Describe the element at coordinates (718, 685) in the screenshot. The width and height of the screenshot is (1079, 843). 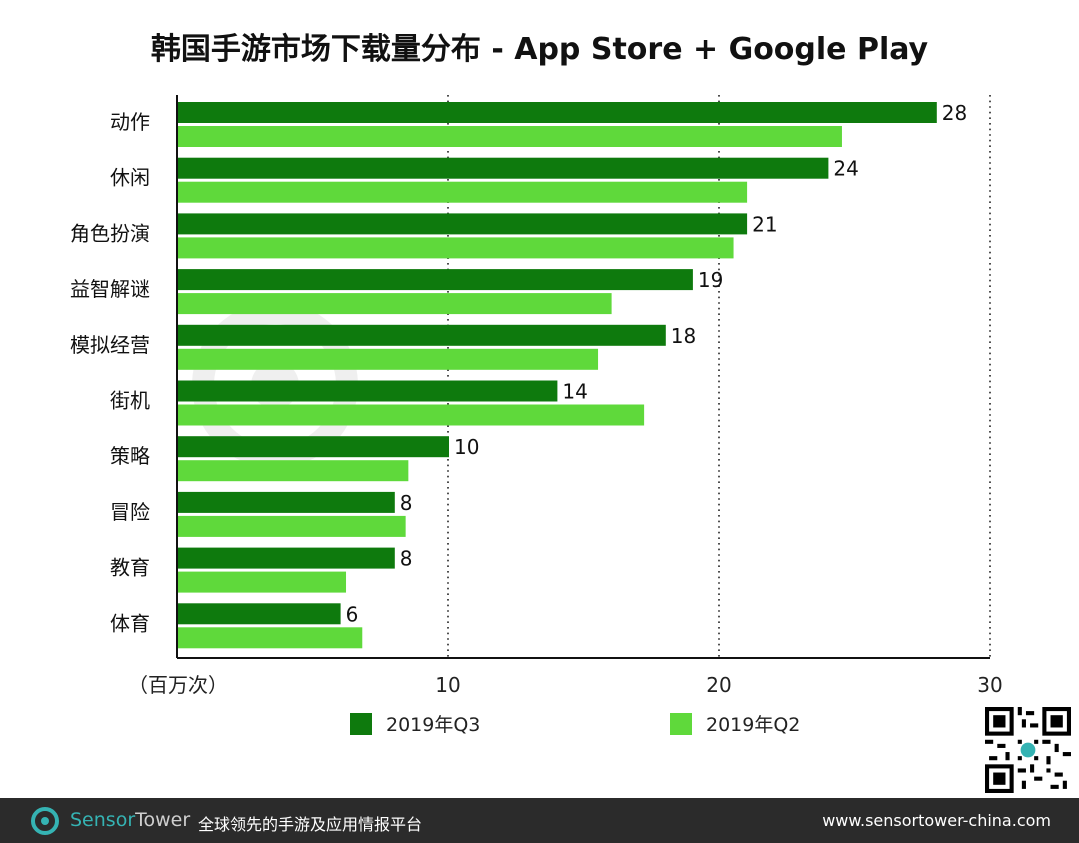
I see `x-tick-label-1: 20` at that location.